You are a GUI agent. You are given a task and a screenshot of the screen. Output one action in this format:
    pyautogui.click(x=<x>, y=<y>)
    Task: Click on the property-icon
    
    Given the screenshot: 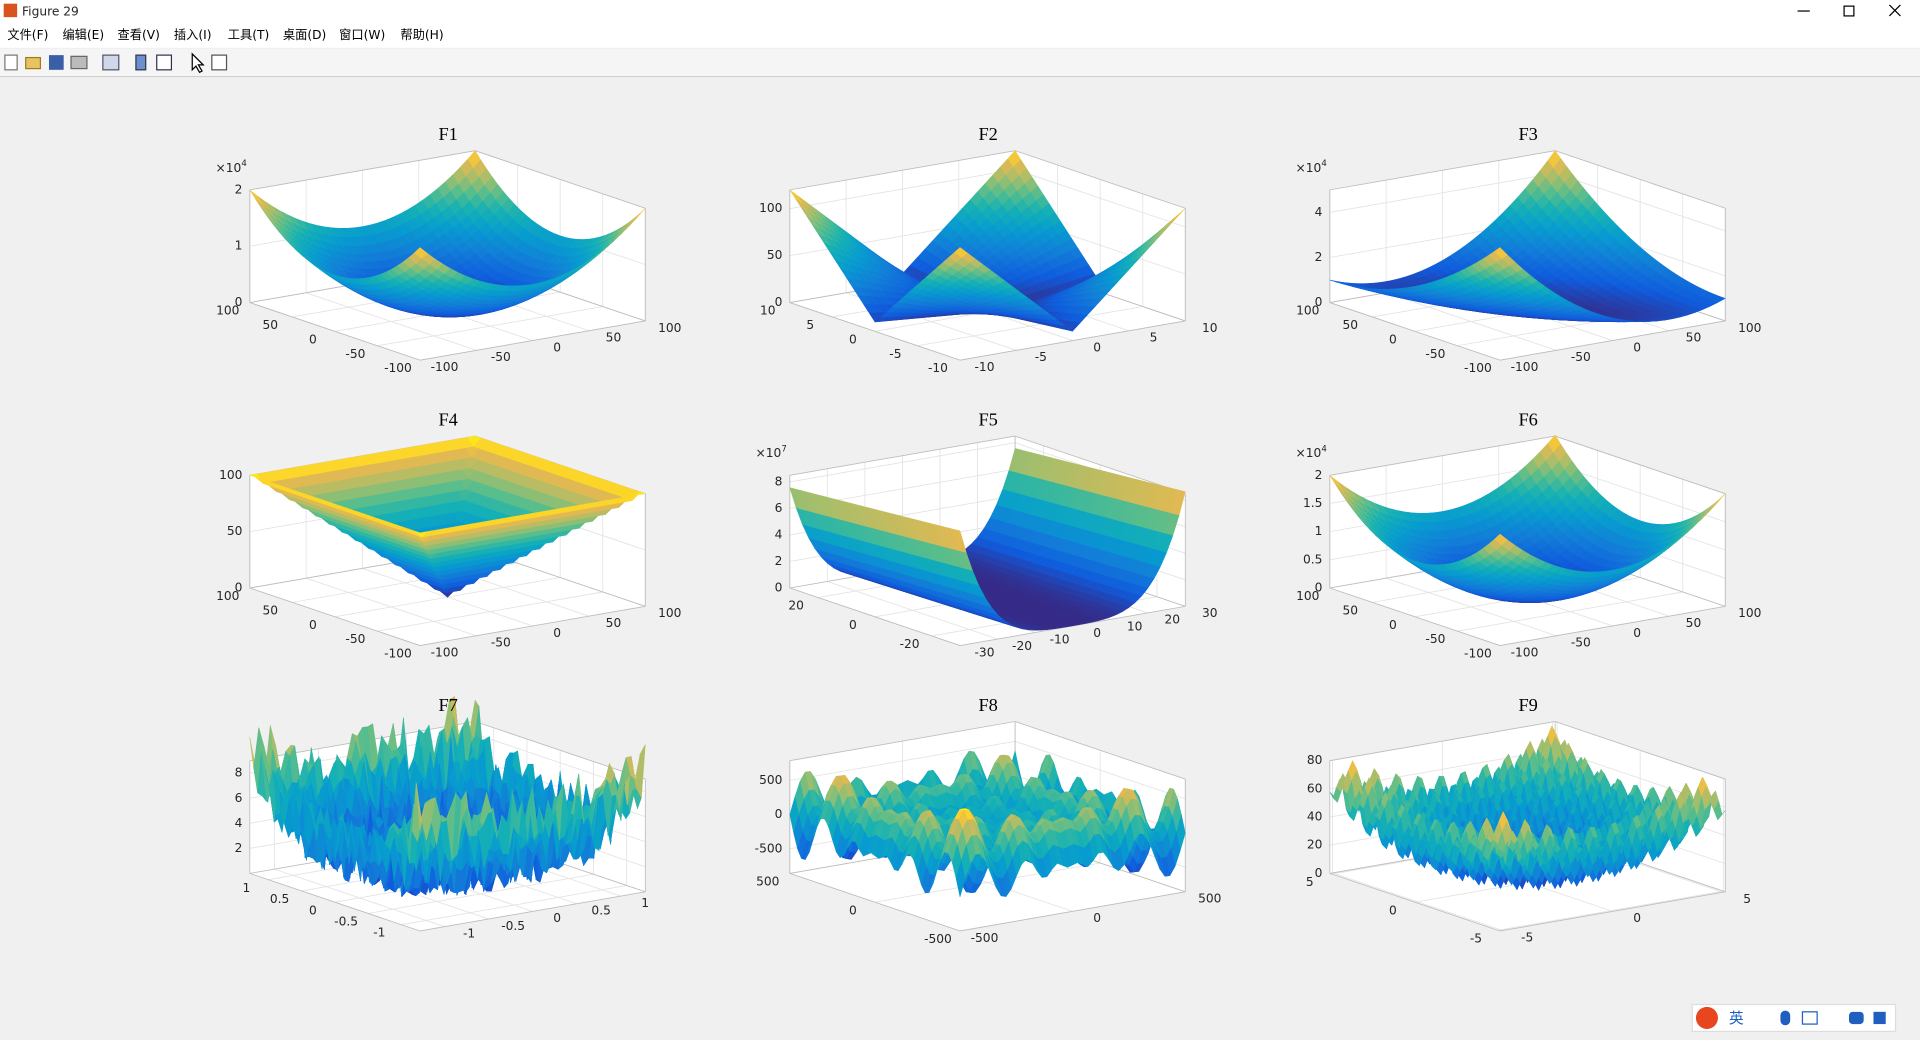 What is the action you would take?
    pyautogui.click(x=219, y=62)
    